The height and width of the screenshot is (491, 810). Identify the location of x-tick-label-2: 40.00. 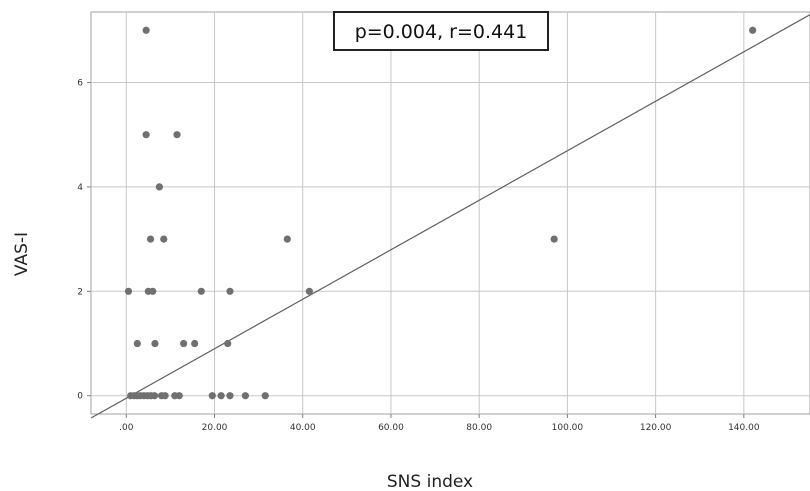
(303, 428).